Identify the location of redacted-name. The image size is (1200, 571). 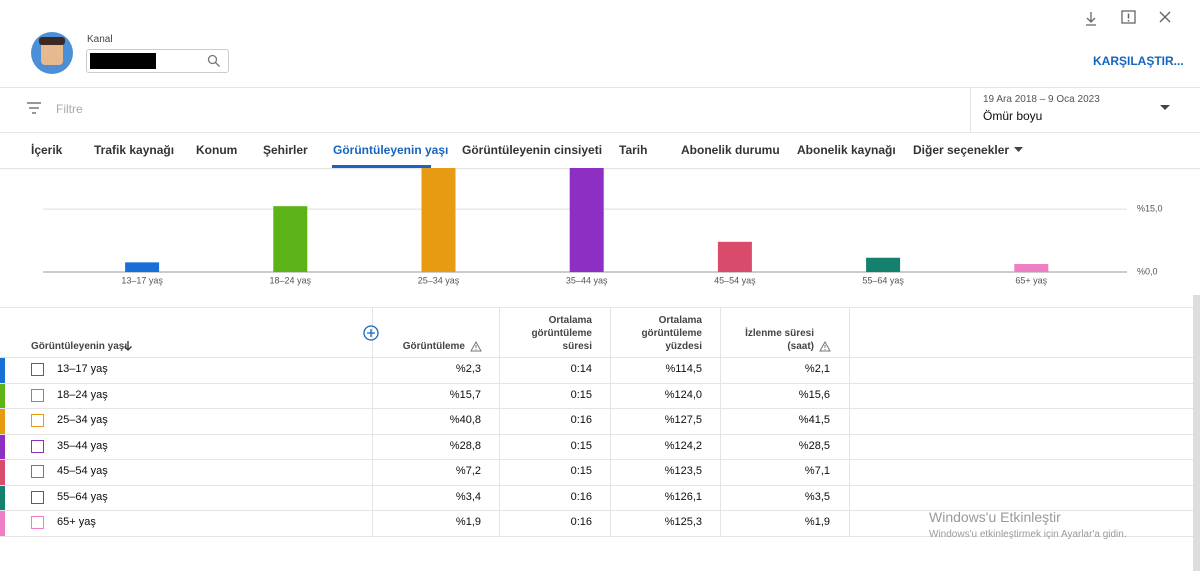
(123, 61).